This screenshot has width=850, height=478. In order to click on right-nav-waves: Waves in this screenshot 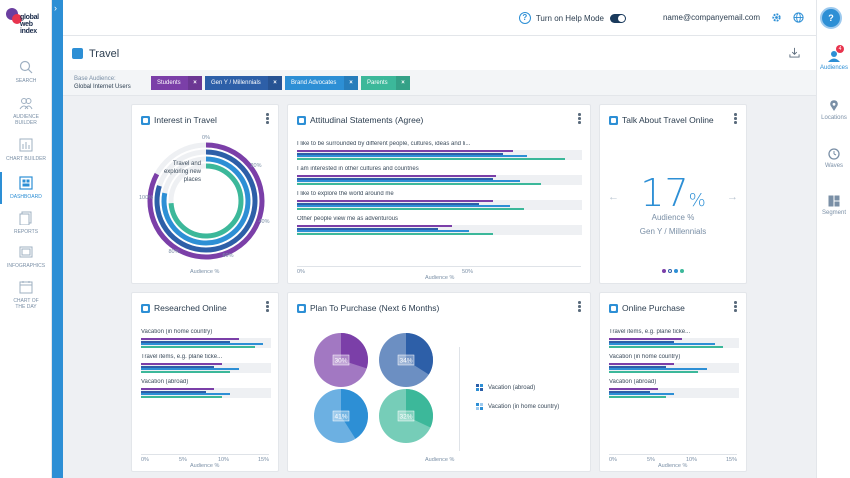, I will do `click(833, 158)`.